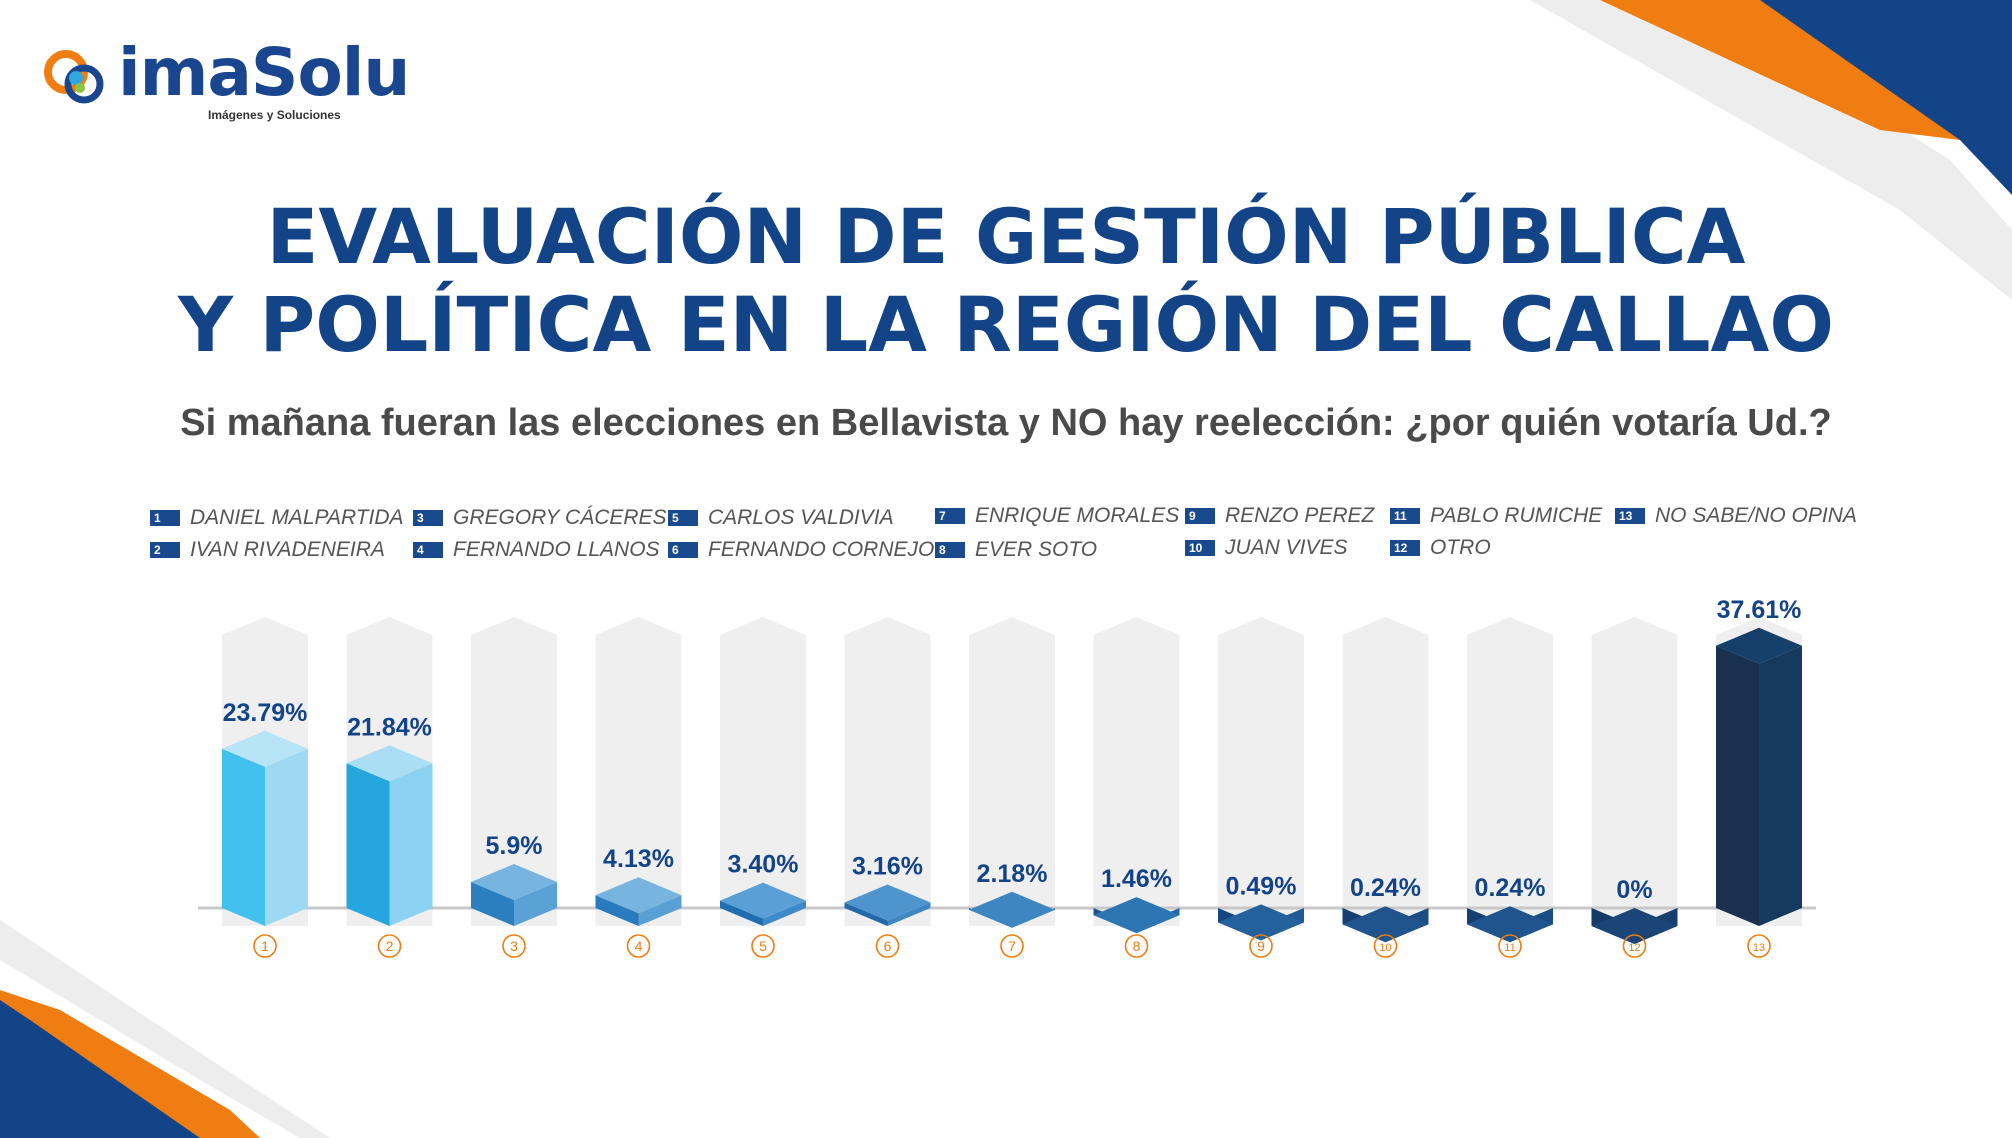 The width and height of the screenshot is (2012, 1138). Describe the element at coordinates (297, 517) in the screenshot. I see `legend-label: DANIEL MALPARTIDA` at that location.